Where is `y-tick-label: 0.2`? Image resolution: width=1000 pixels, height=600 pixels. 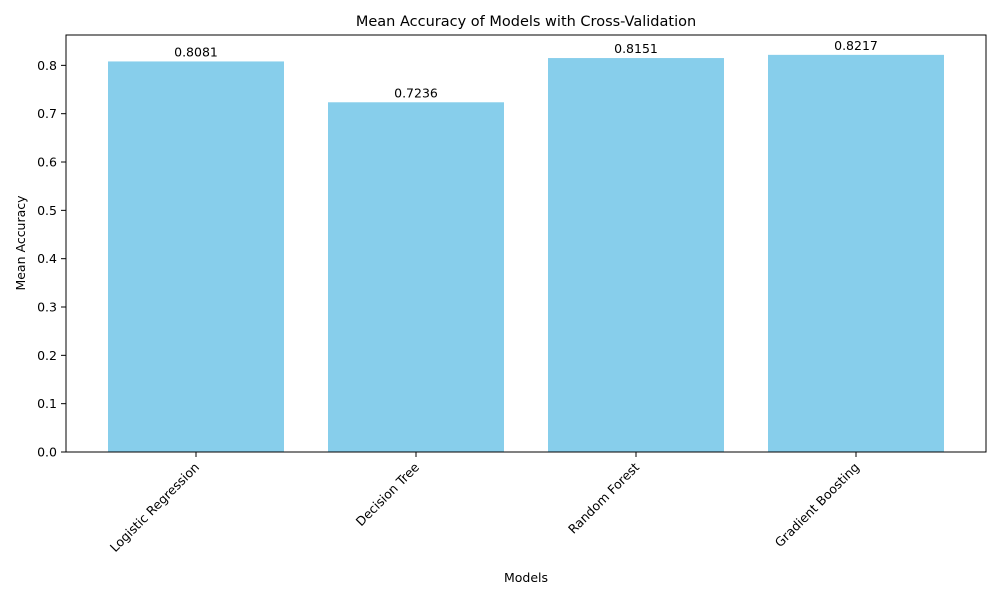
y-tick-label: 0.2 is located at coordinates (47, 355).